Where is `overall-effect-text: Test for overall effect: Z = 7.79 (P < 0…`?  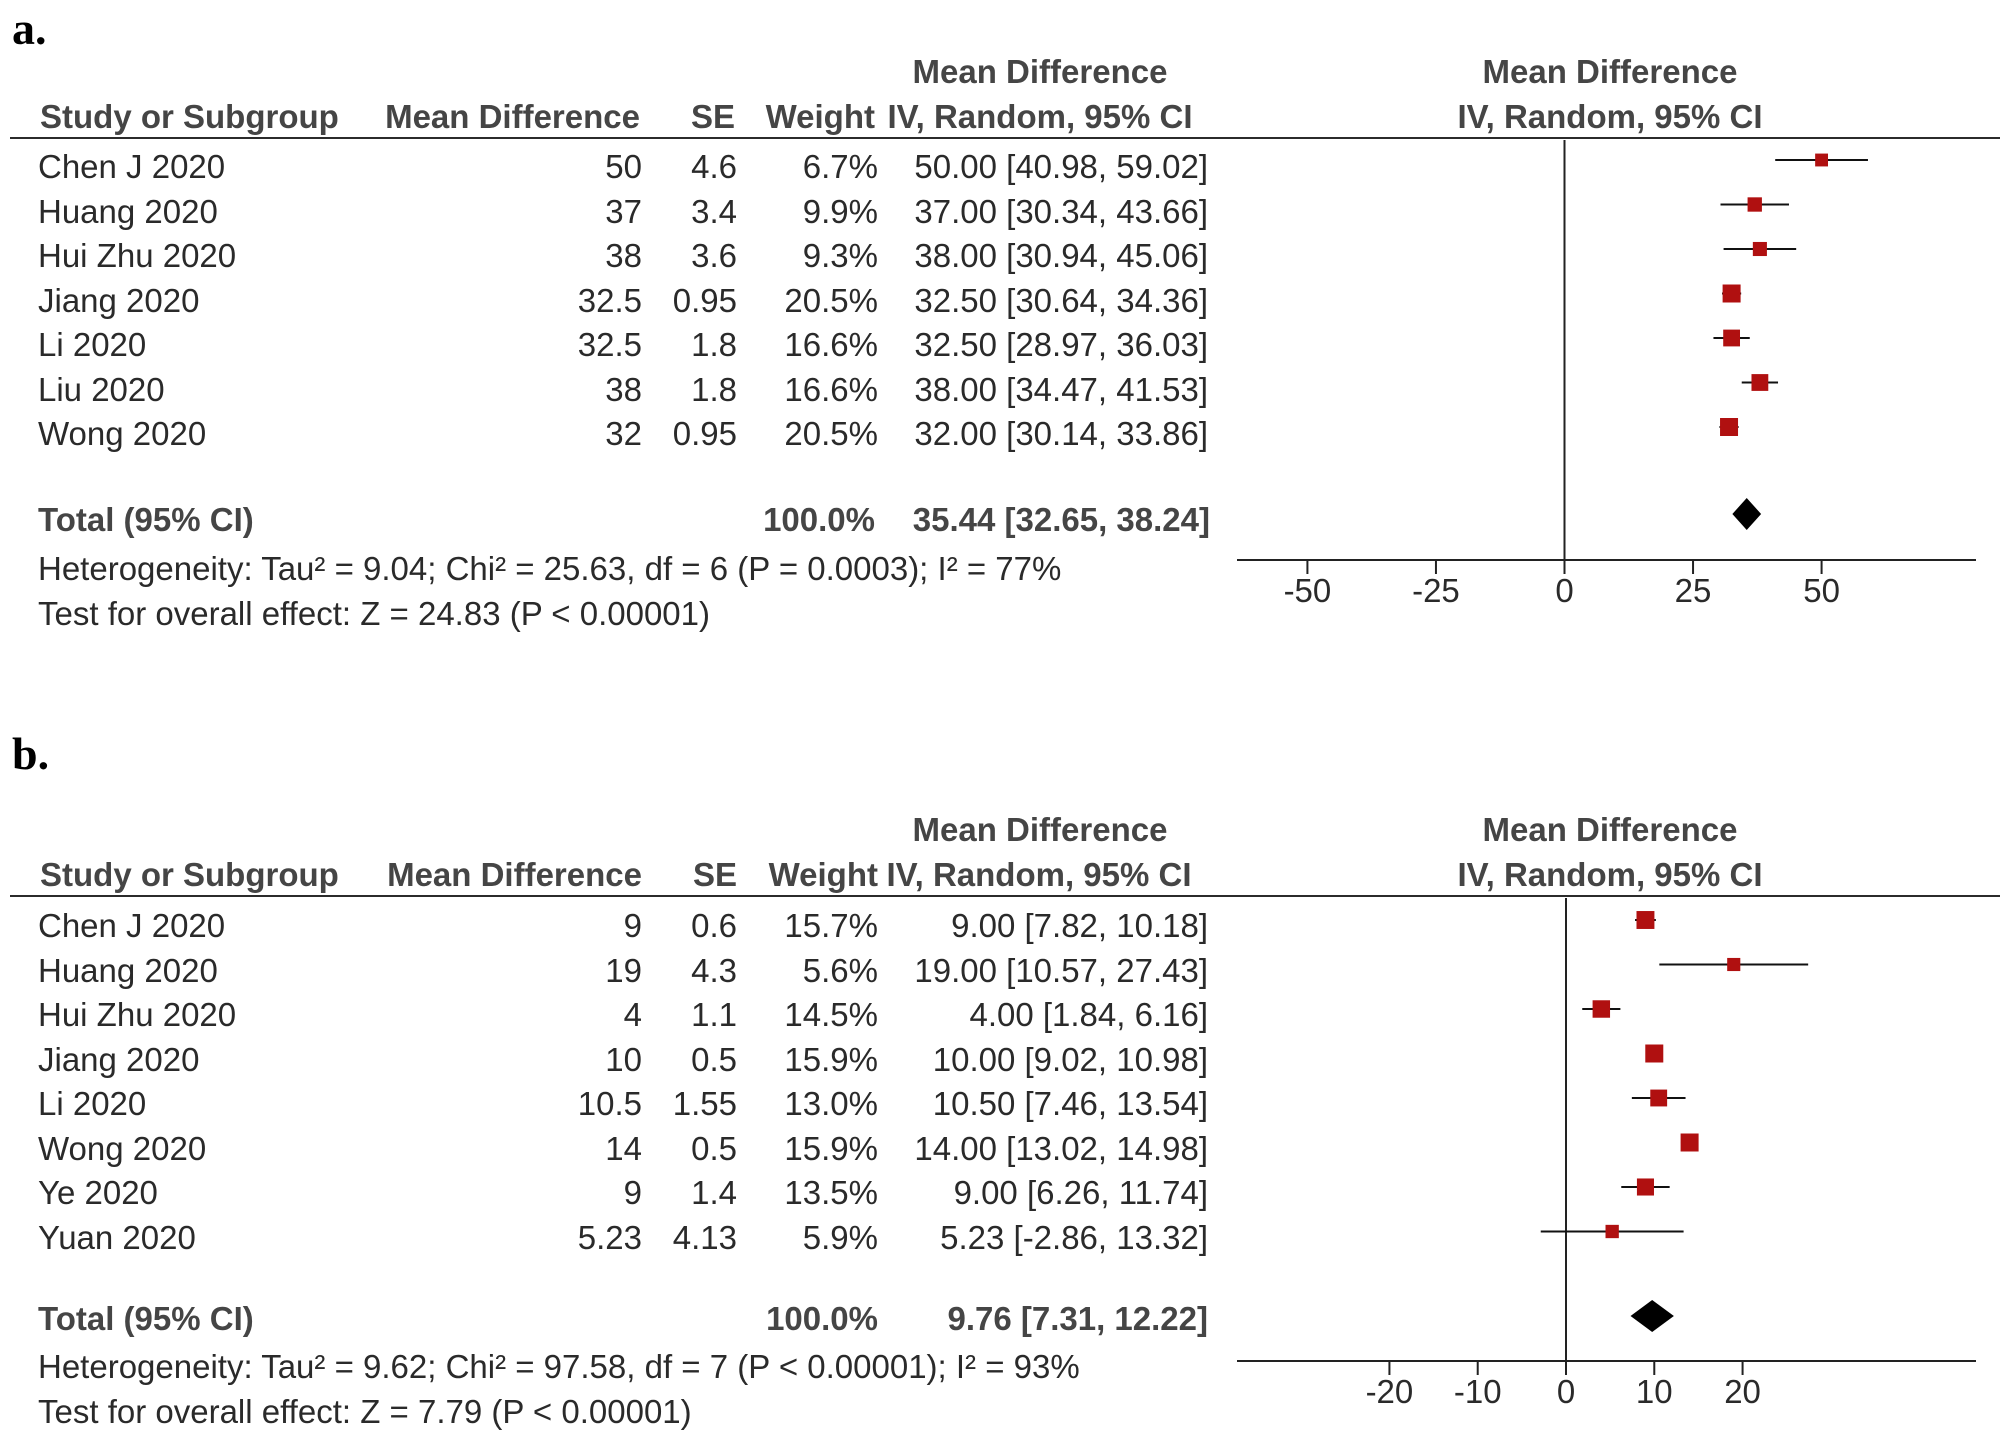
overall-effect-text: Test for overall effect: Z = 7.79 (P < 0… is located at coordinates (365, 1411).